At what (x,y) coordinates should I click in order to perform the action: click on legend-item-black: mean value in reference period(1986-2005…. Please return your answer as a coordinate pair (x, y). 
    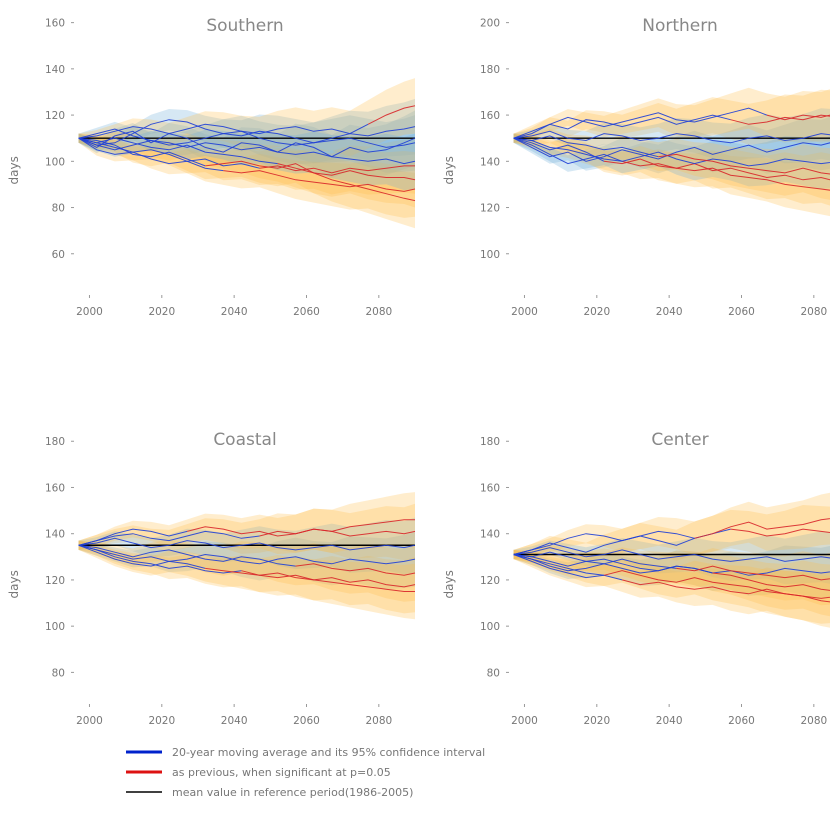
    Looking at the image, I should click on (305, 792).